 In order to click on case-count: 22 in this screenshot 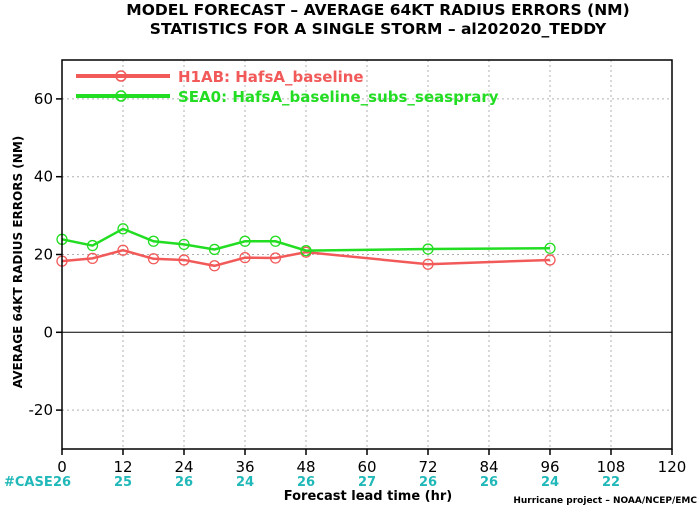, I will do `click(611, 482)`.